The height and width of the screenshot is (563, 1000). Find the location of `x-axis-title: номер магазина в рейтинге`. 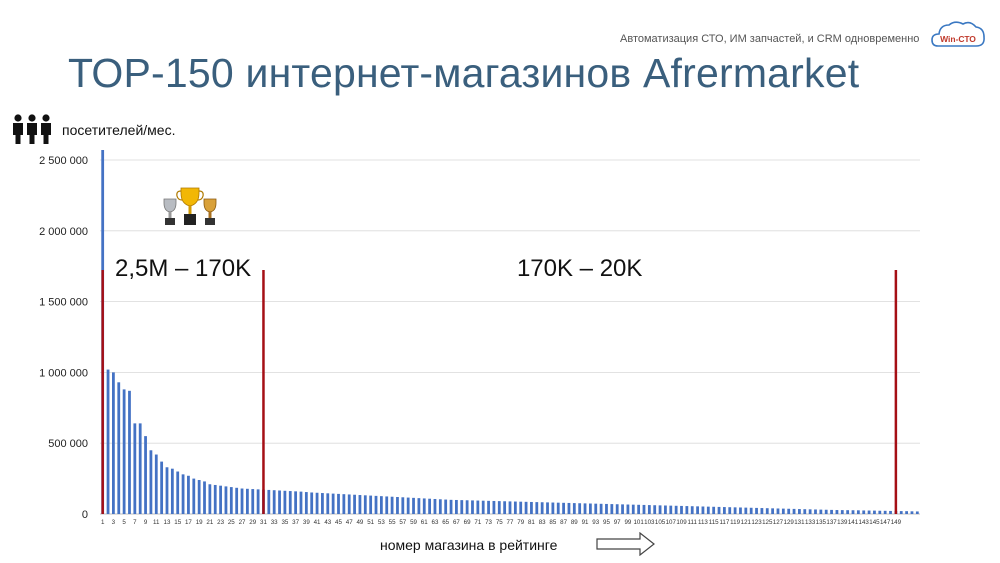

x-axis-title: номер магазина в рейтинге is located at coordinates (469, 545).